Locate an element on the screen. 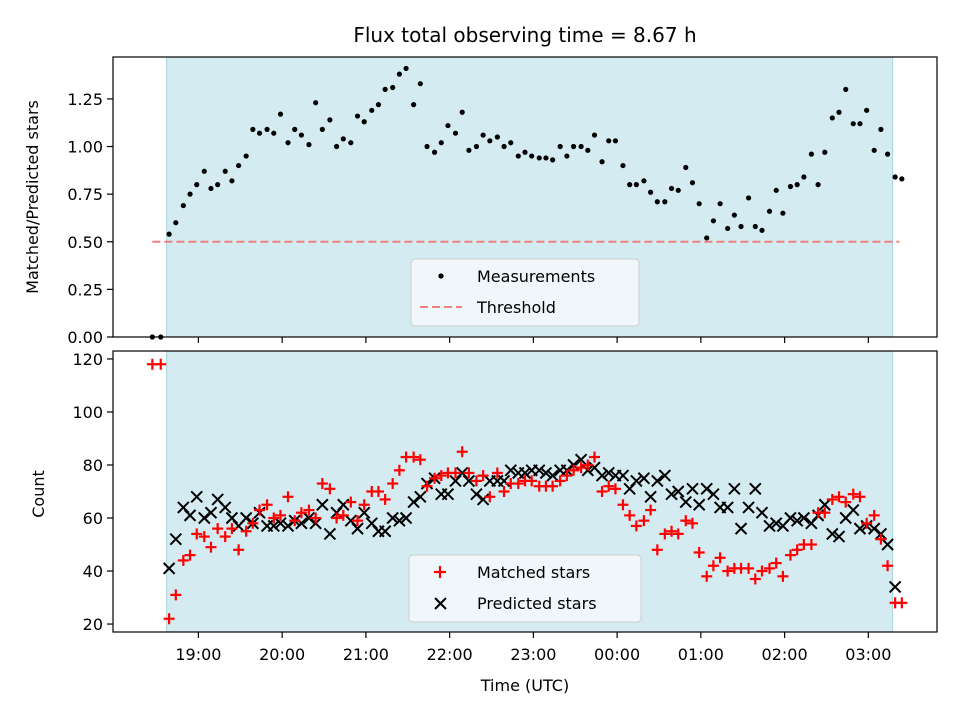 Image resolution: width=960 pixels, height=724 pixels. top-y-tick-label: 1.00 is located at coordinates (85, 147).